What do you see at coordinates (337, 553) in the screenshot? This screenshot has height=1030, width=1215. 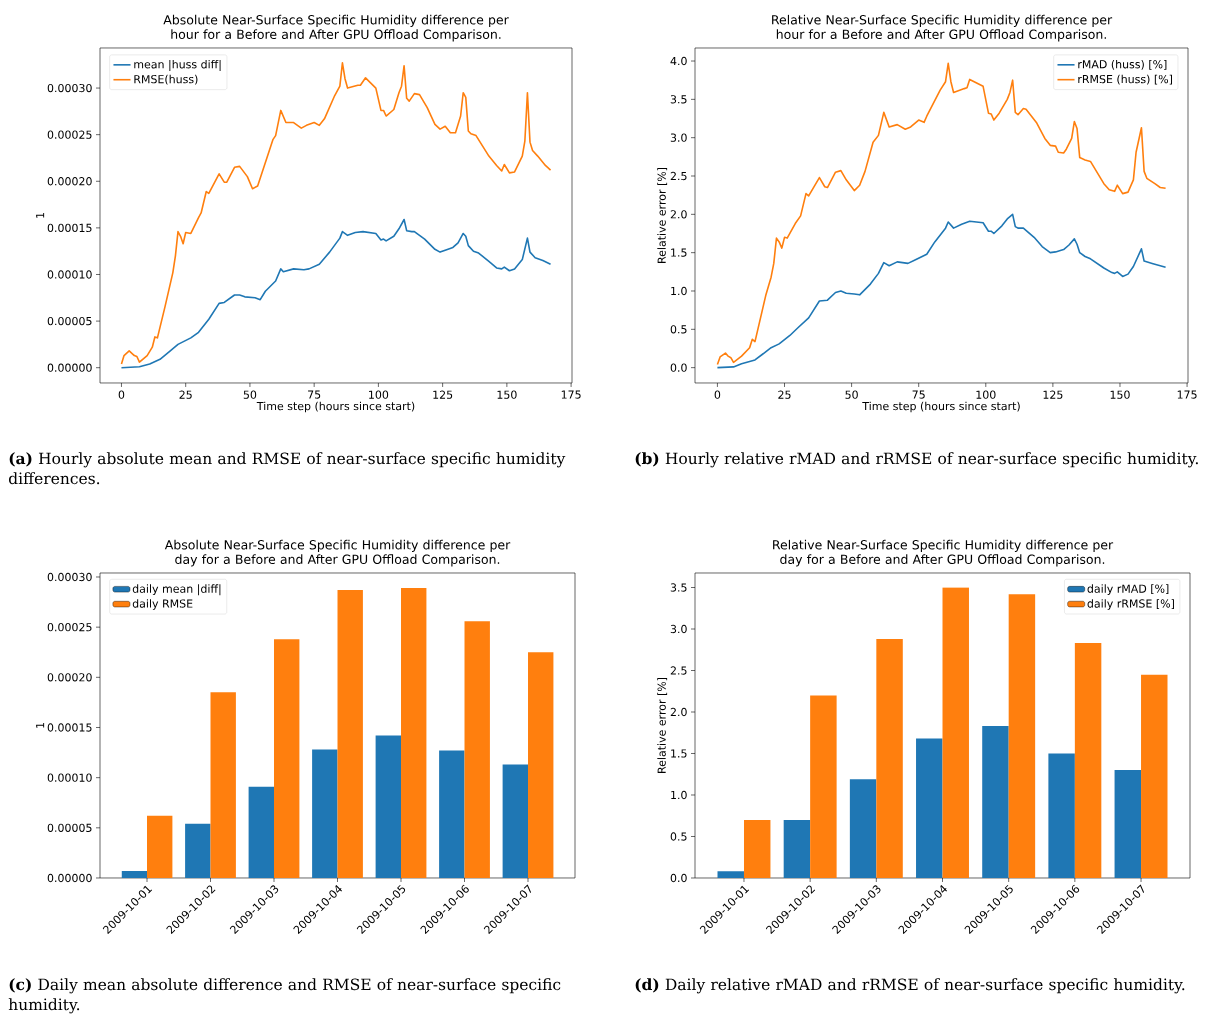 I see `chart-title: Absolute Near-Surface Specific Humidity difference per day for a Before and After GPU Offload Comparison.` at bounding box center [337, 553].